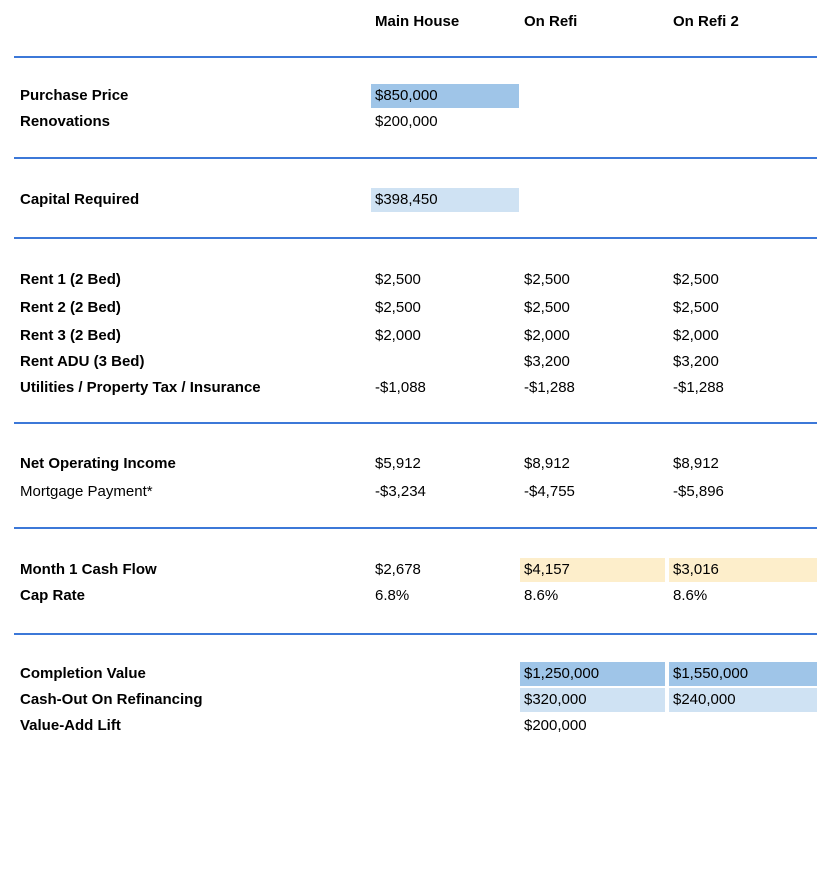 This screenshot has height=870, width=829. Describe the element at coordinates (706, 21) in the screenshot. I see `column-header-on-refi-2: On Refi 2` at that location.